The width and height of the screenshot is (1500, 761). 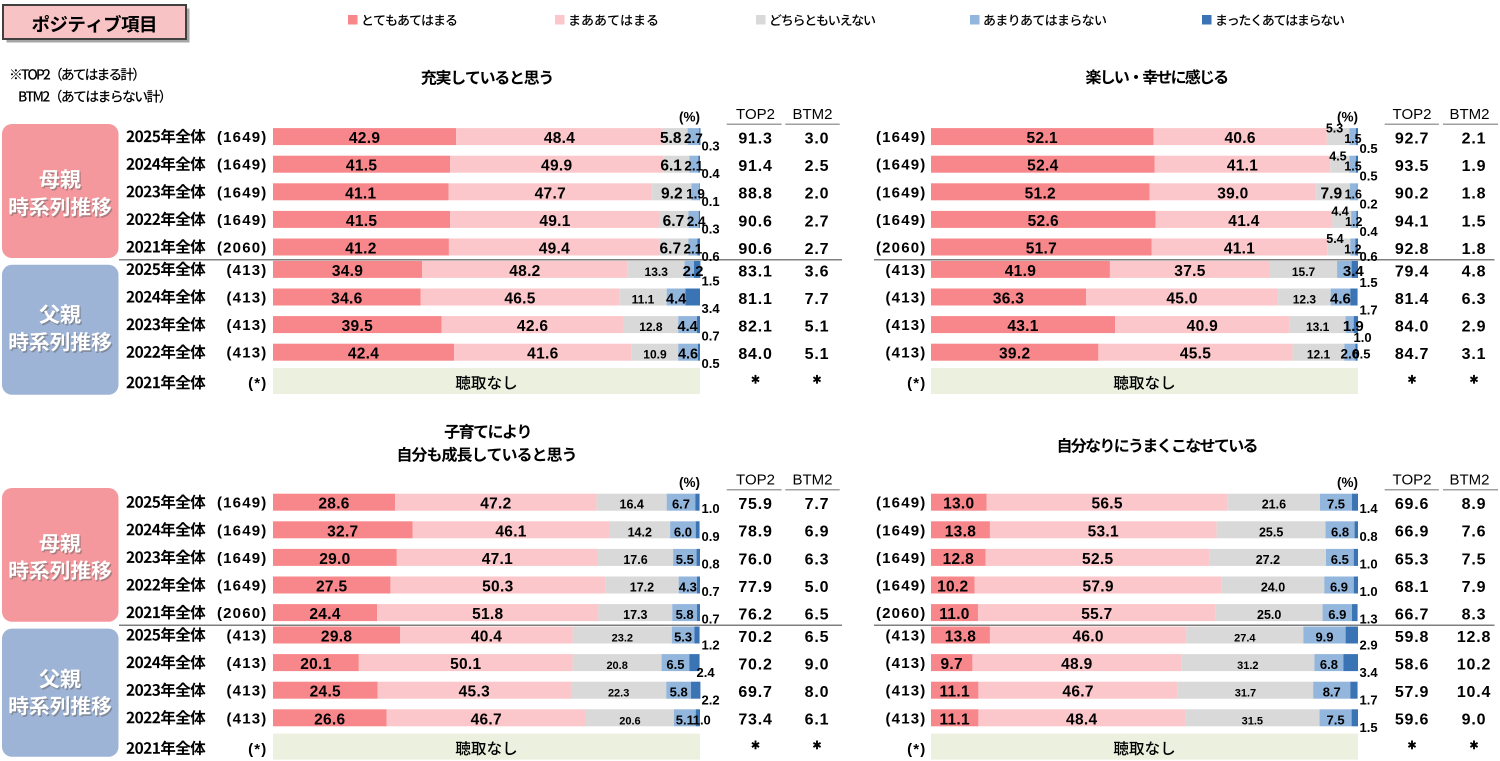 I want to click on svg-text: 12.1, so click(x=1319, y=355).